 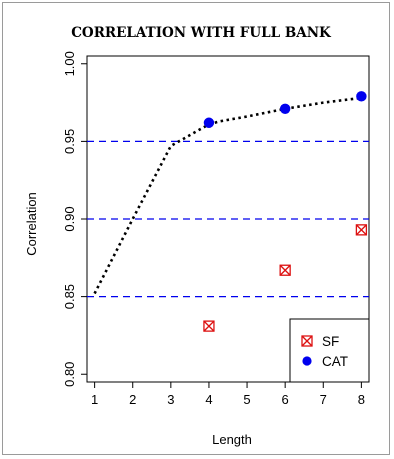 What do you see at coordinates (361, 399) in the screenshot?
I see `x-tick-label: 8` at bounding box center [361, 399].